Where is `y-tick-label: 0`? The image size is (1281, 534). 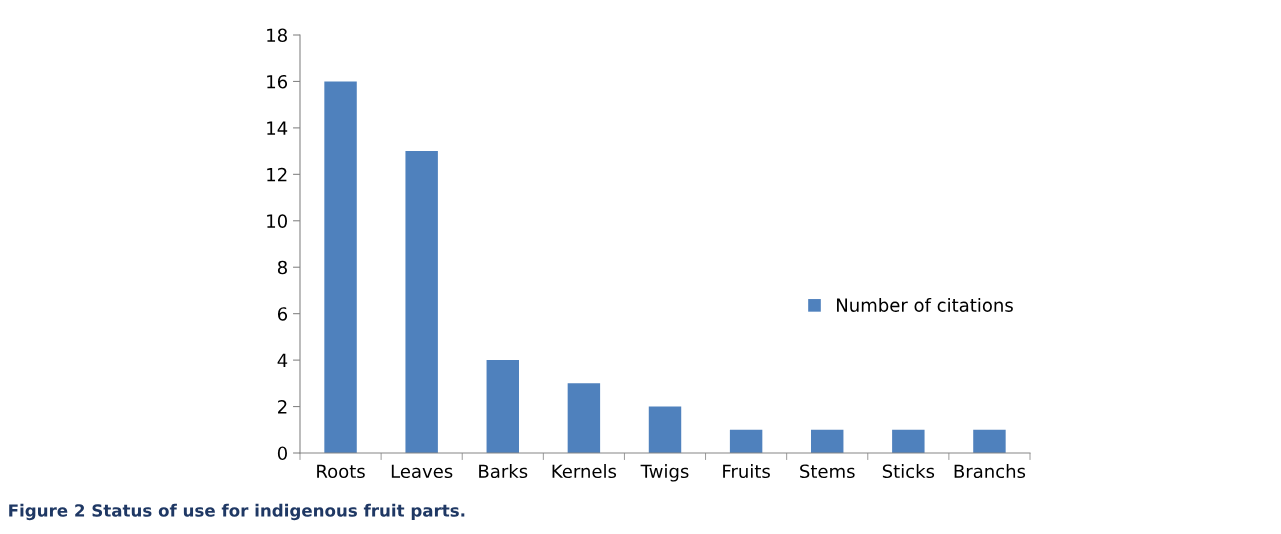 y-tick-label: 0 is located at coordinates (282, 453).